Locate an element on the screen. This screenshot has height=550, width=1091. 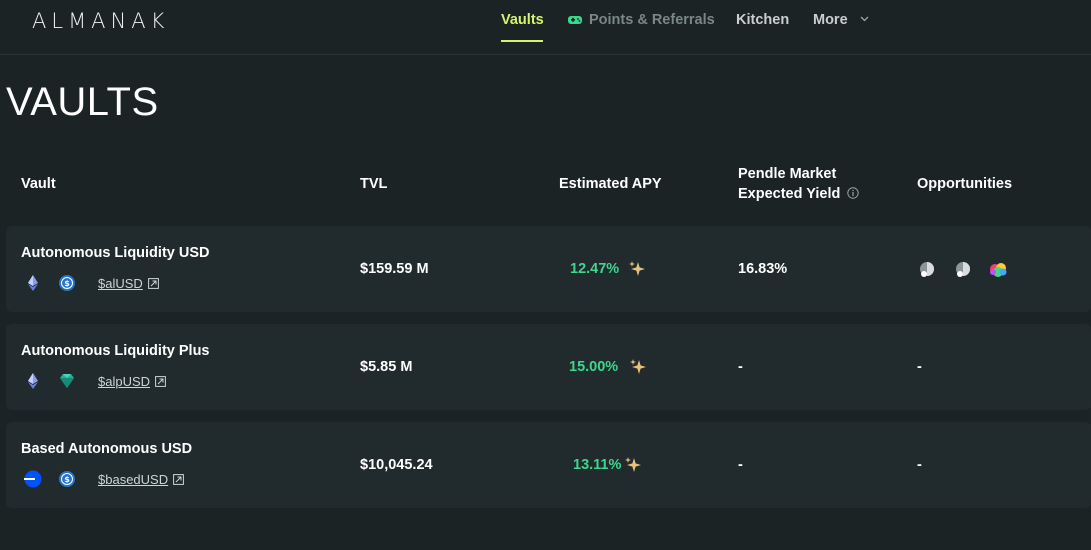
column-pendle-line2: Expected Yield is located at coordinates (789, 194).